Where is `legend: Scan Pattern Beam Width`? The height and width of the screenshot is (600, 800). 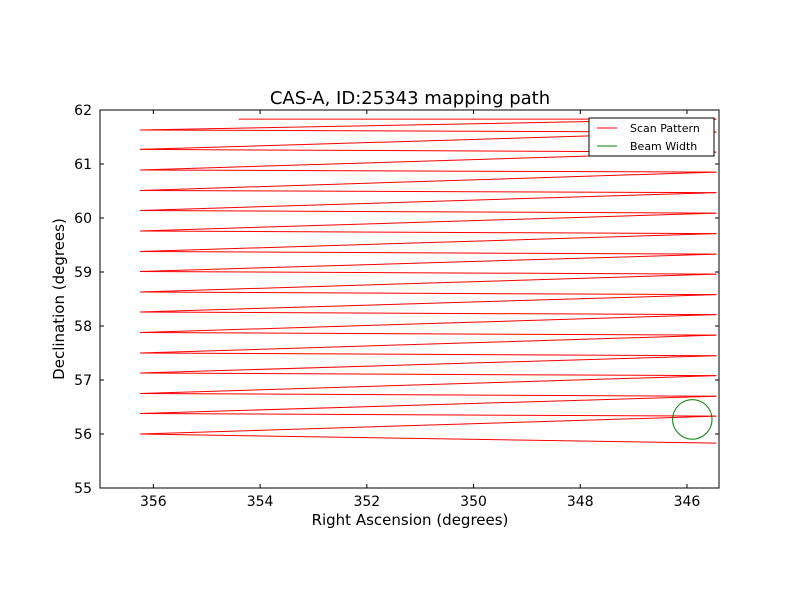 legend: Scan Pattern Beam Width is located at coordinates (651, 137).